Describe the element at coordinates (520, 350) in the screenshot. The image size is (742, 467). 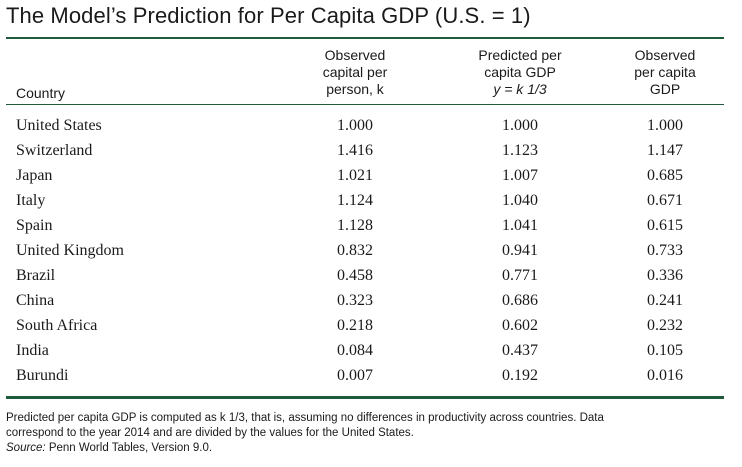
I see `predicted-cell: 0.437` at that location.